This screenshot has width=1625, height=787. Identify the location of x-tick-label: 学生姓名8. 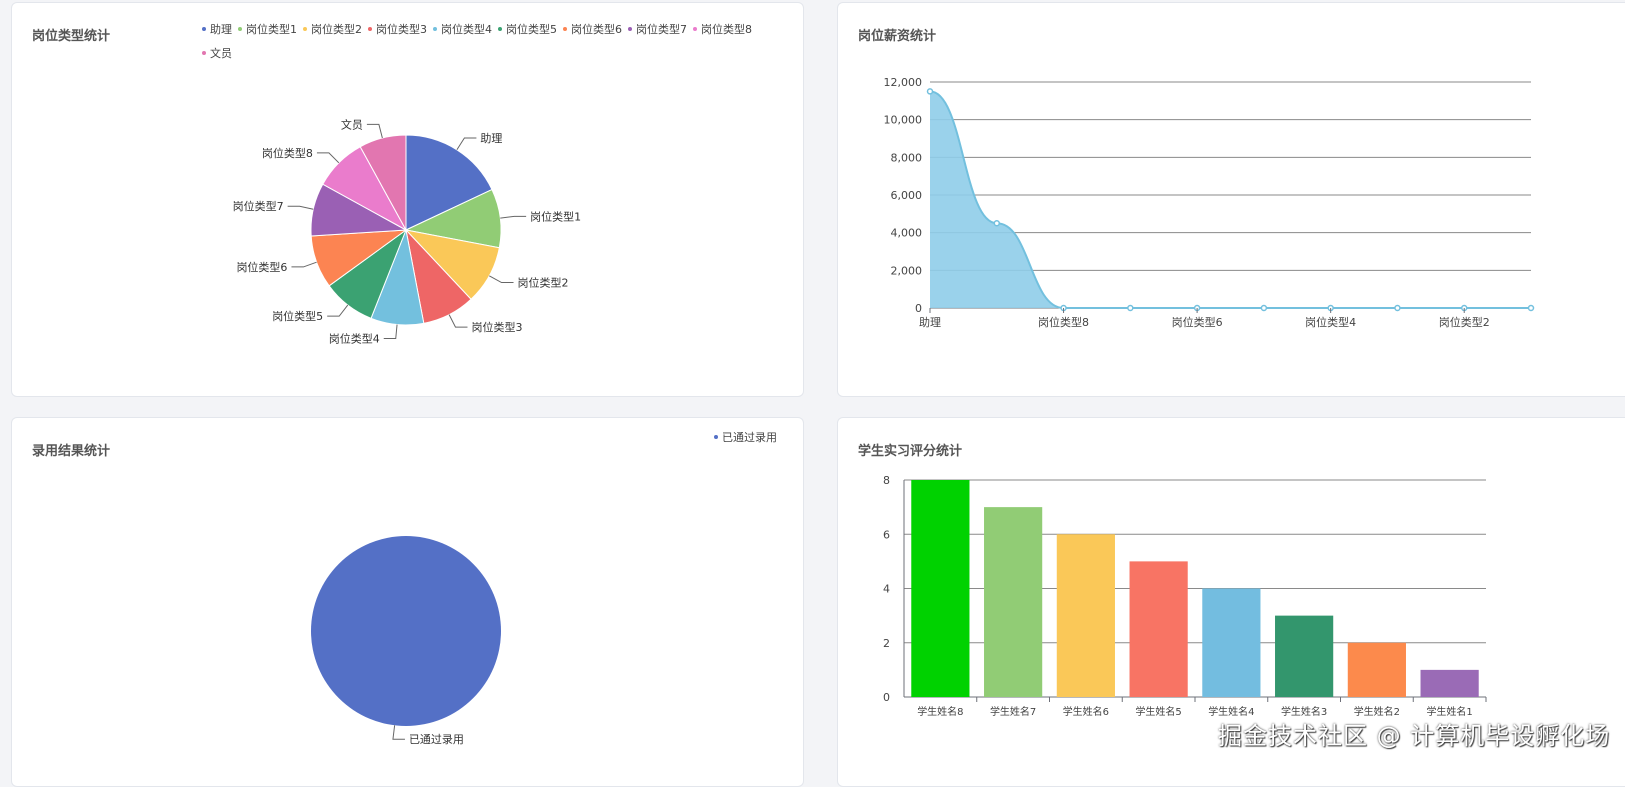
(940, 711).